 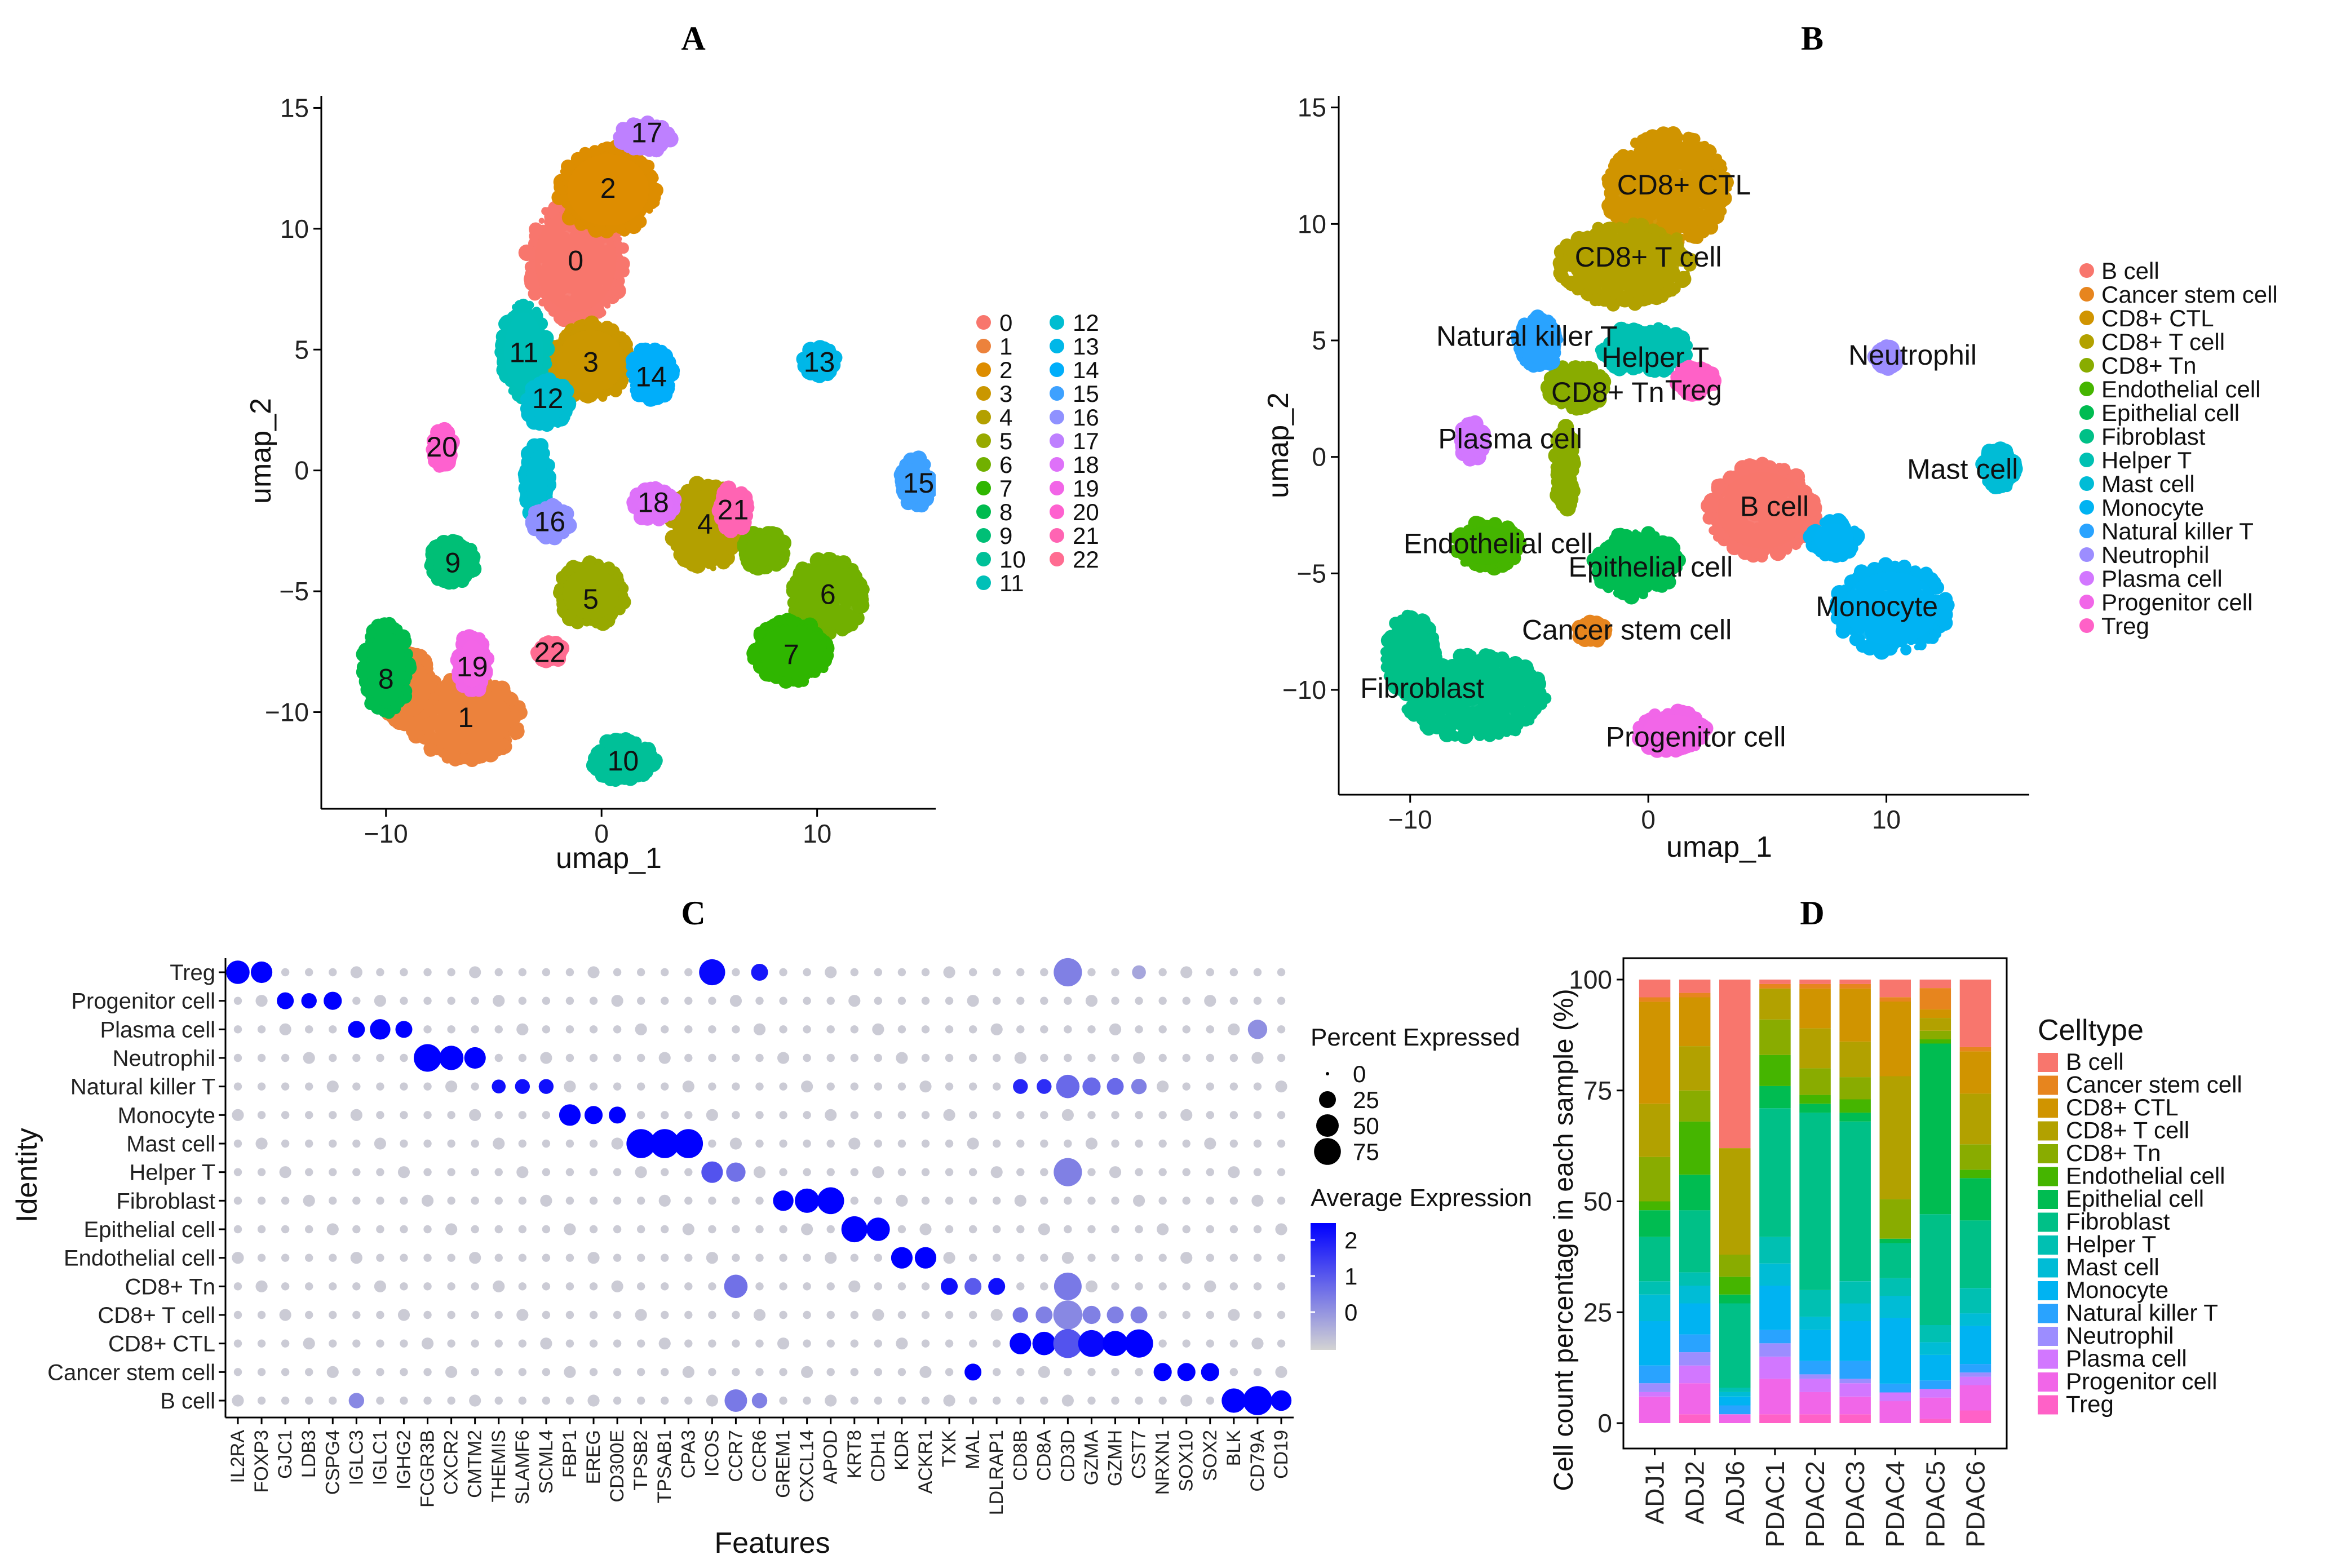 What do you see at coordinates (1812, 913) in the screenshot?
I see `panel-d-letter: D` at bounding box center [1812, 913].